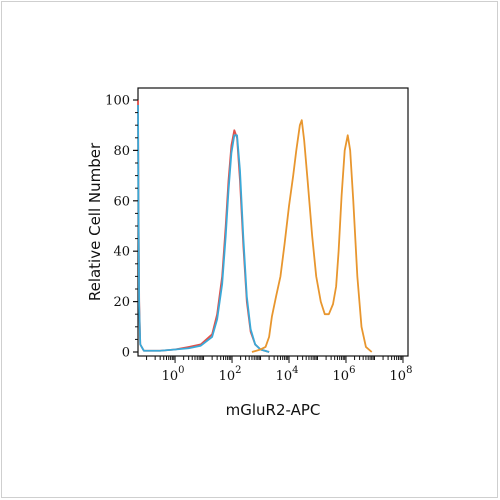 The image size is (500, 500). What do you see at coordinates (95, 221) in the screenshot?
I see `y-axis-title: Relative Cell Number` at bounding box center [95, 221].